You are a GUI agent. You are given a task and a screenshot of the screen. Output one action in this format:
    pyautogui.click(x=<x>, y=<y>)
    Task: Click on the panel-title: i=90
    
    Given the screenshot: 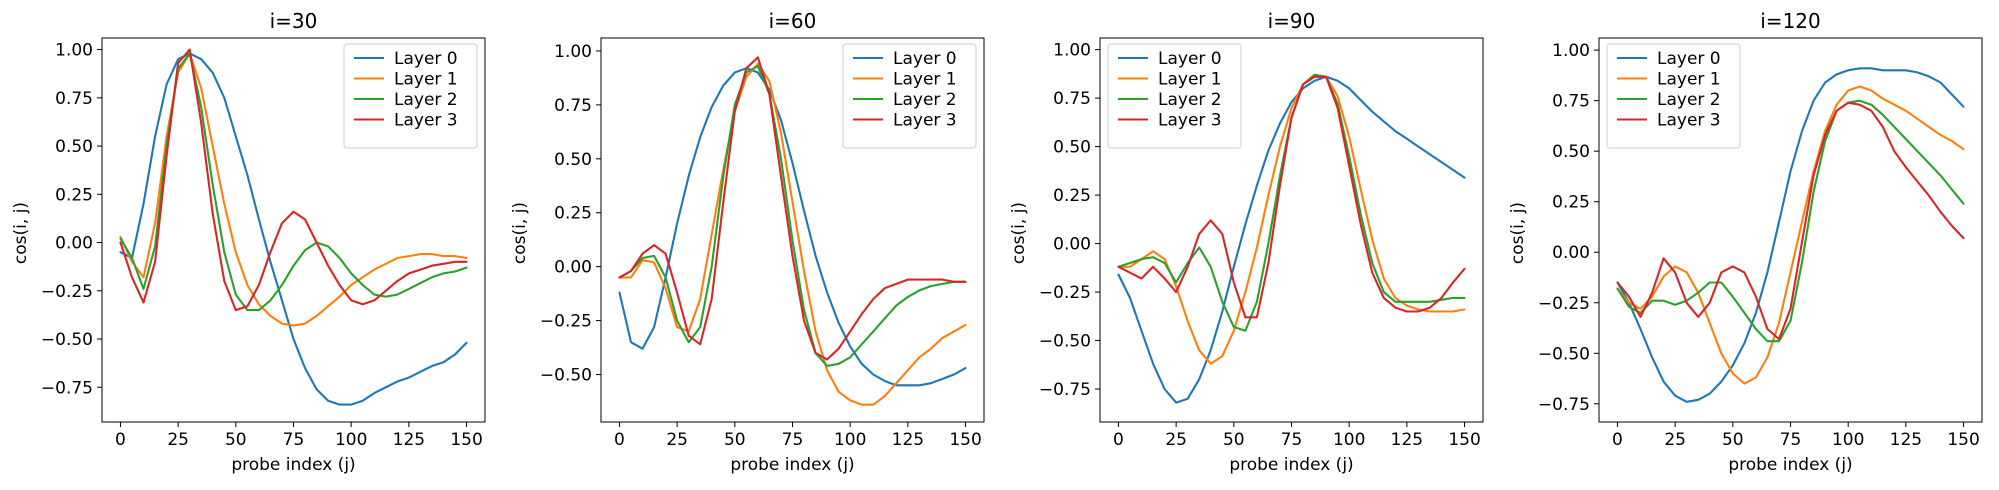 What is the action you would take?
    pyautogui.click(x=1292, y=21)
    